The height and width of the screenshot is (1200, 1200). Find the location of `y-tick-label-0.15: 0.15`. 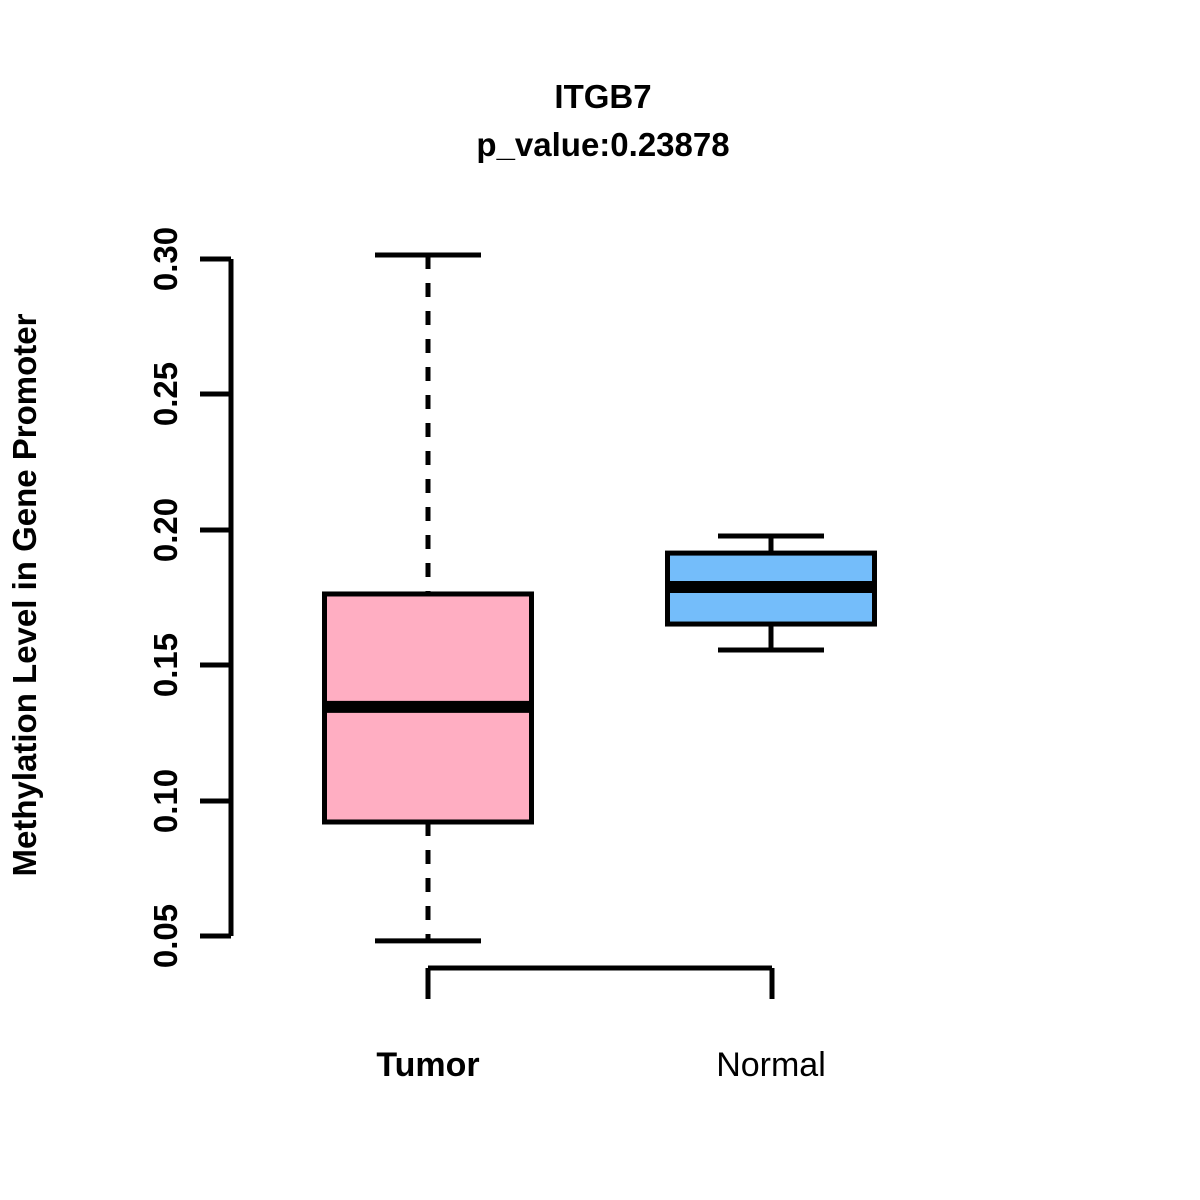

y-tick-label-0.15: 0.15 is located at coordinates (165, 665).